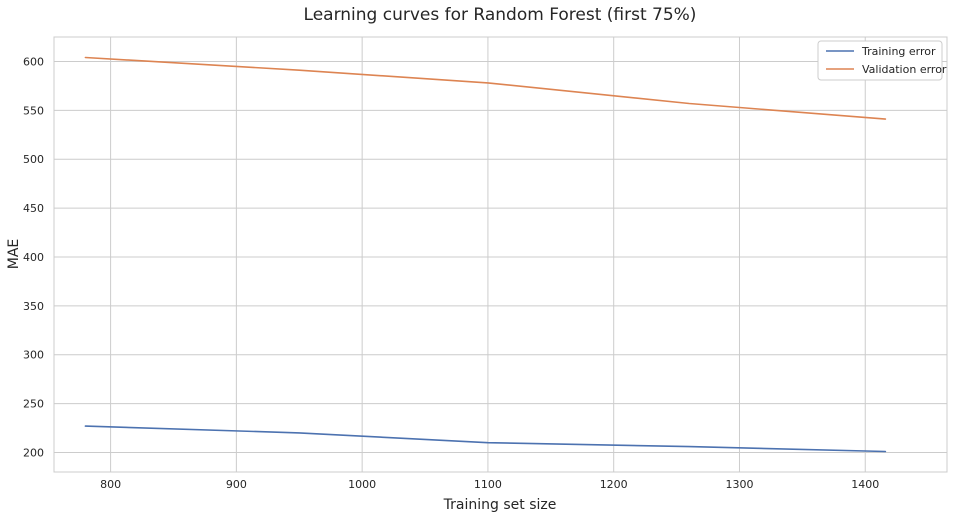 The width and height of the screenshot is (953, 521). I want to click on x-tick-label: 1200, so click(614, 484).